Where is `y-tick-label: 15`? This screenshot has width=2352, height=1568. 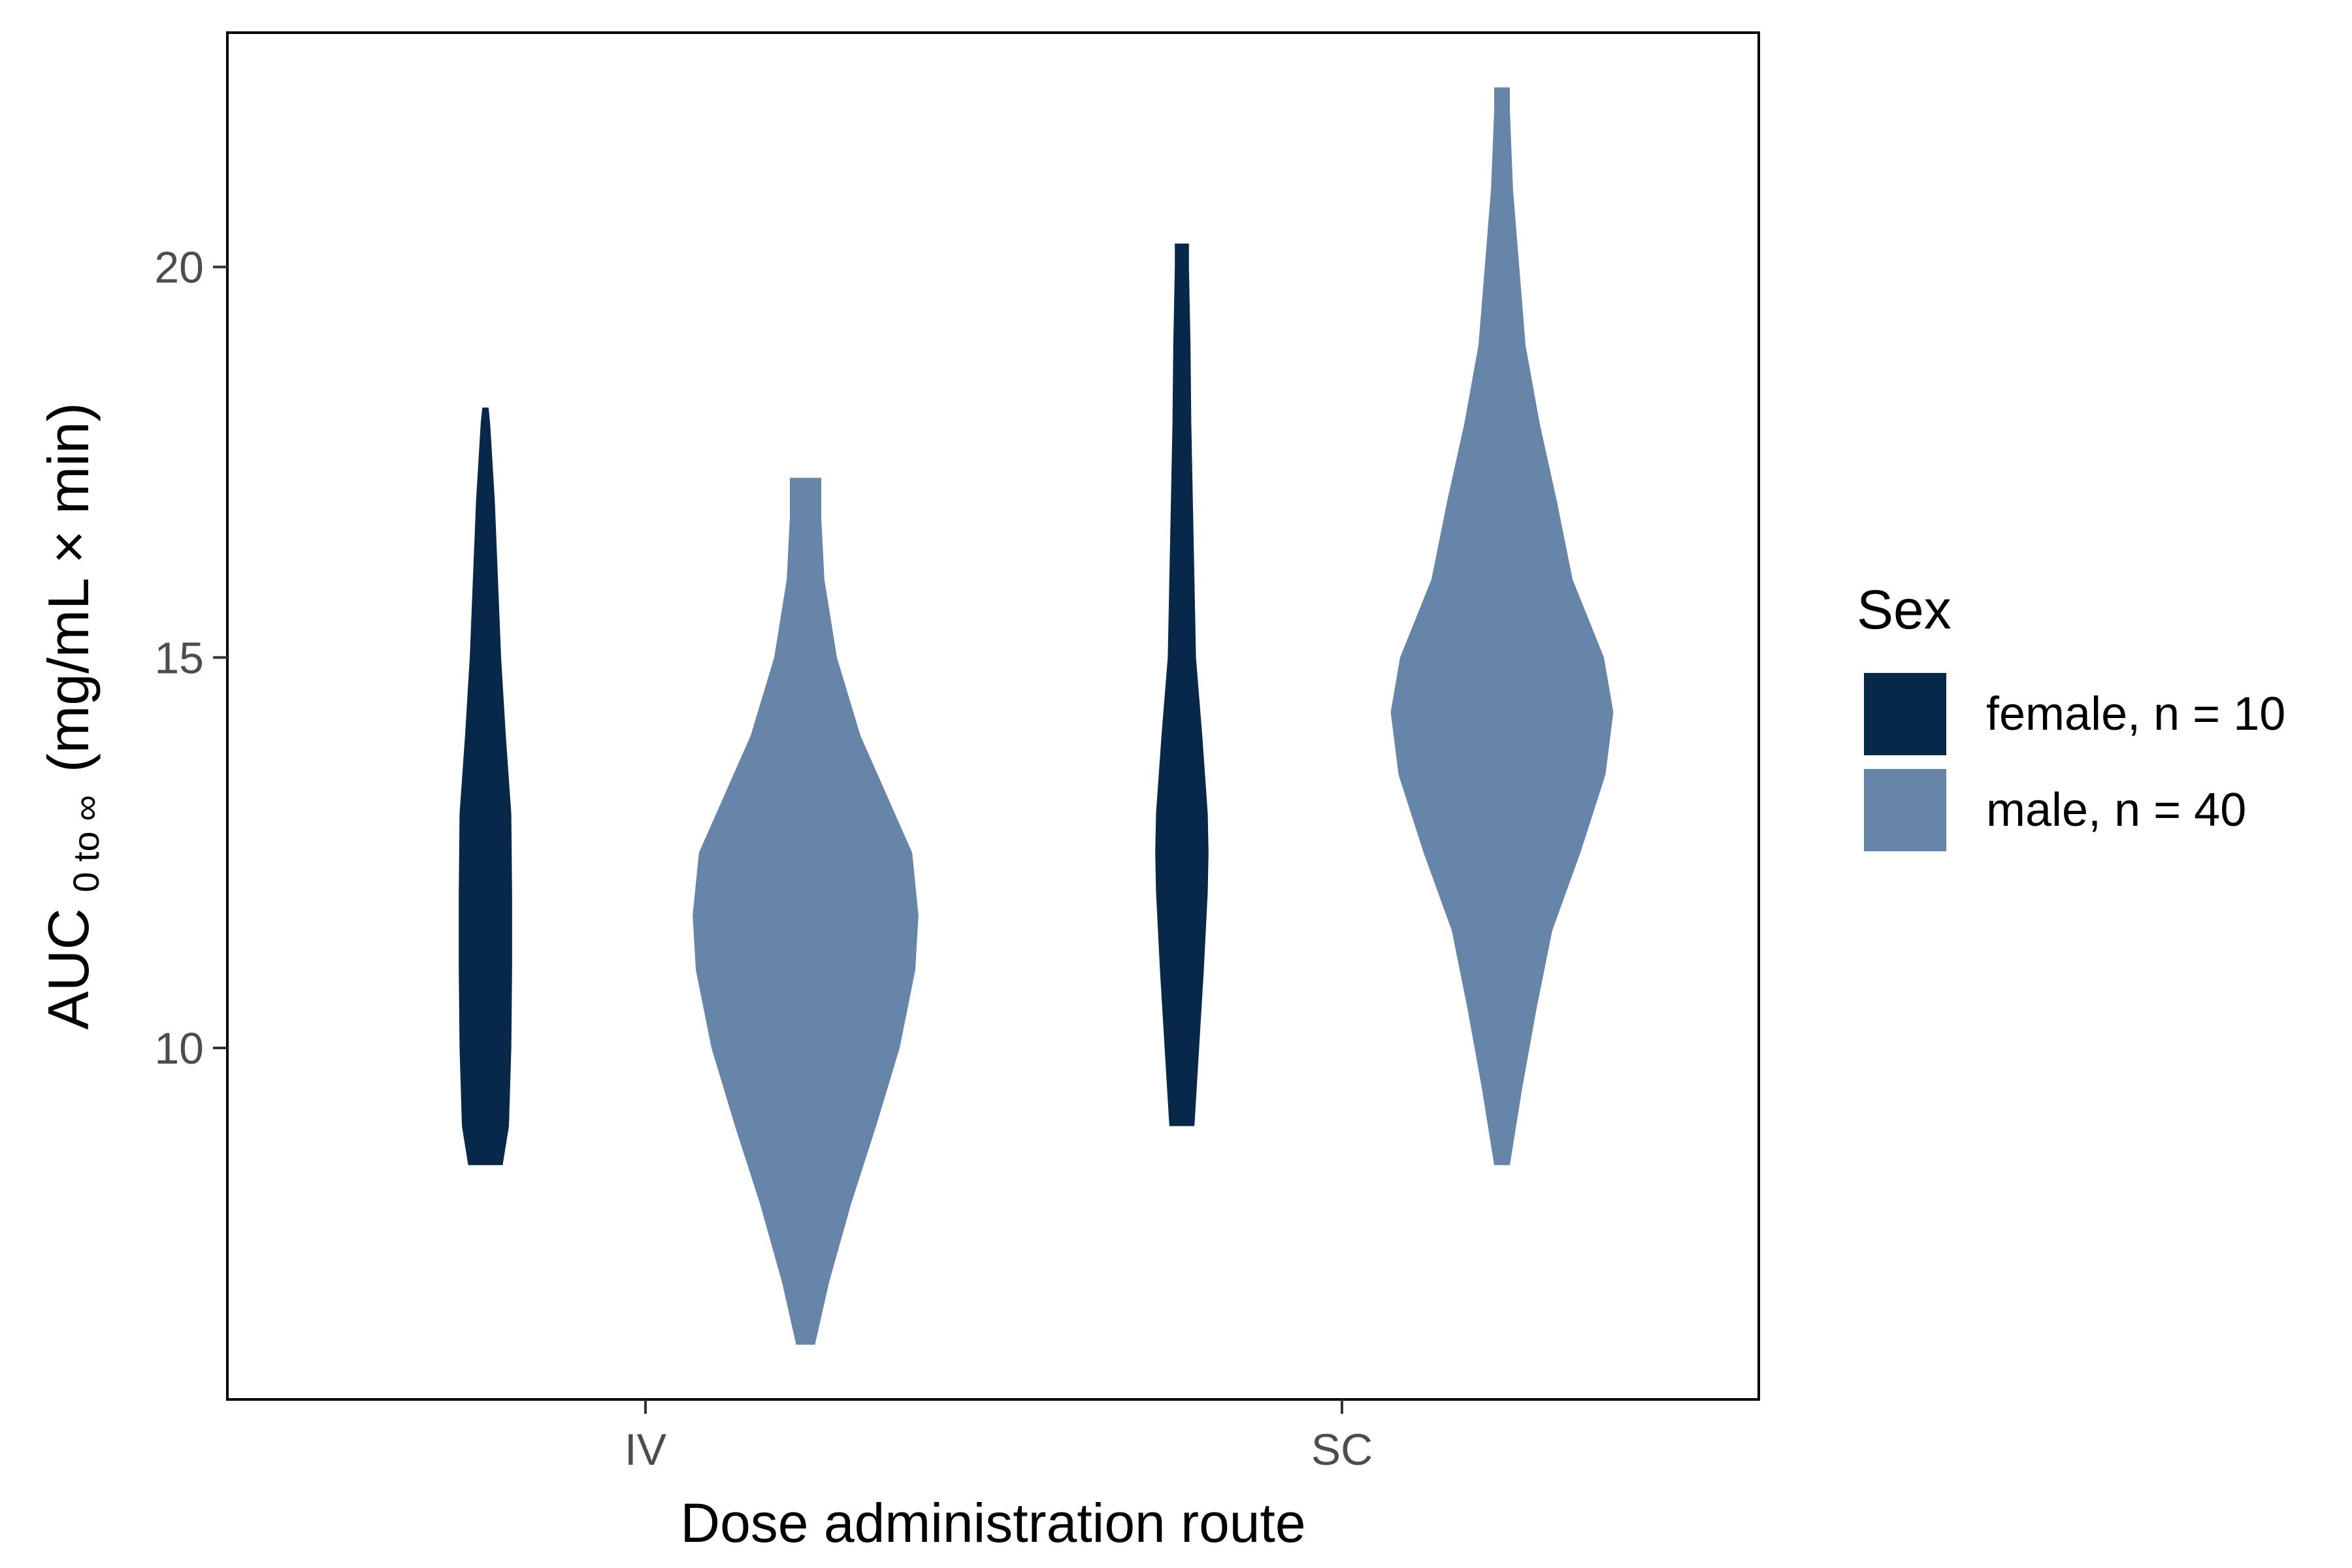
y-tick-label: 15 is located at coordinates (179, 658).